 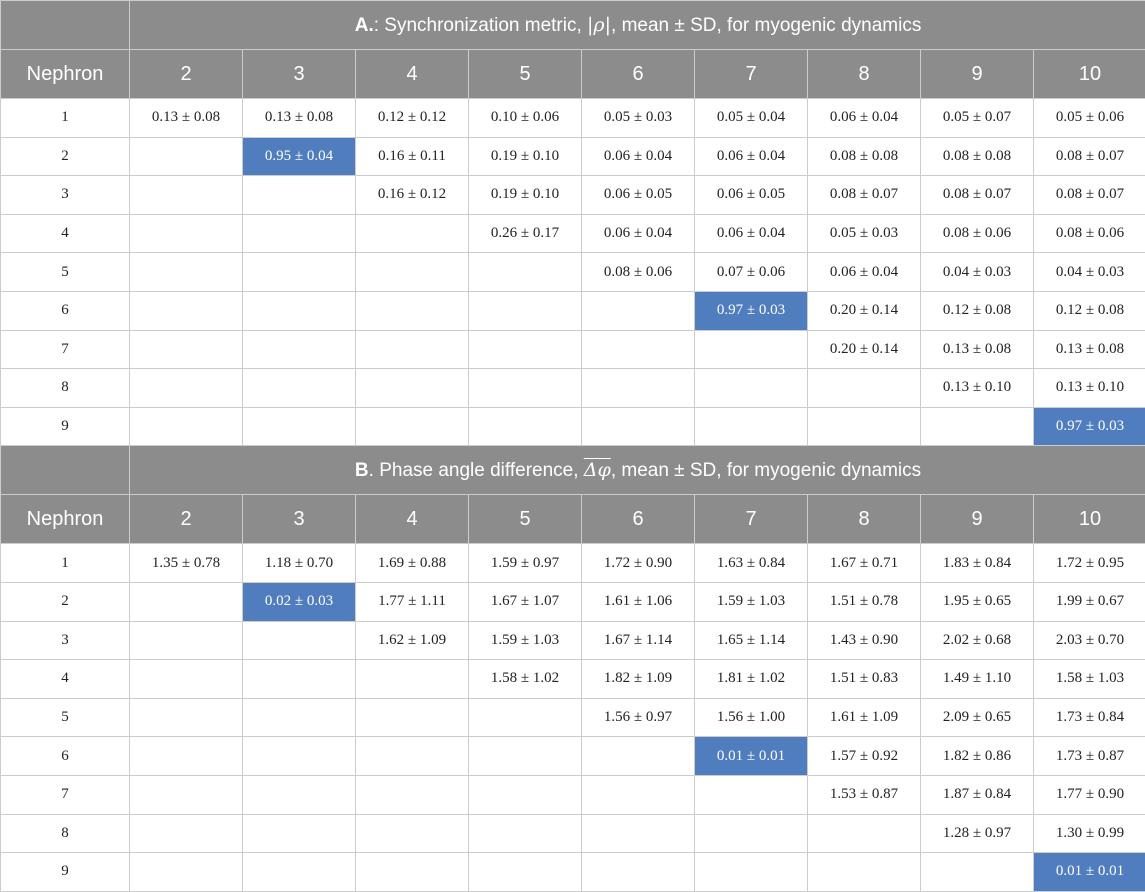 What do you see at coordinates (65, 156) in the screenshot?
I see `row-label: 2` at bounding box center [65, 156].